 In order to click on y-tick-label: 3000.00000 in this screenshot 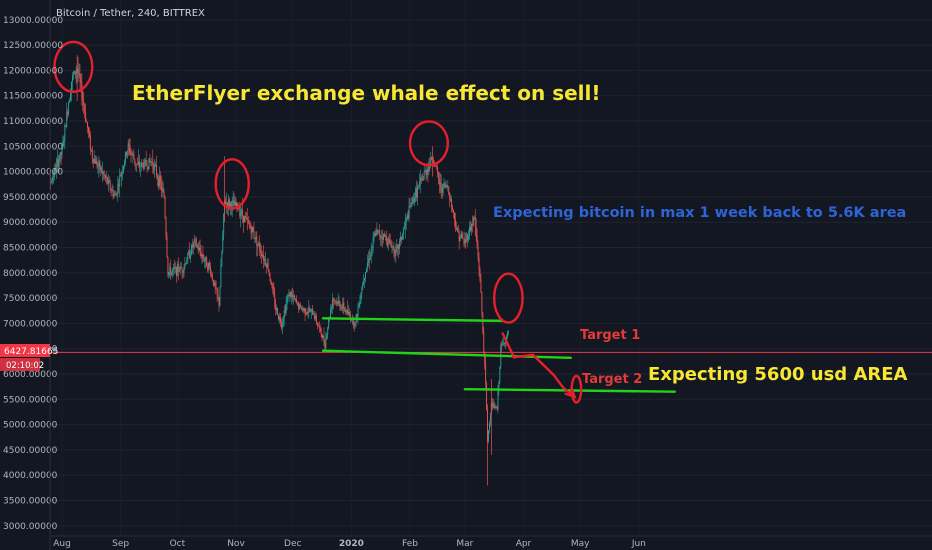, I will do `click(30, 527)`.